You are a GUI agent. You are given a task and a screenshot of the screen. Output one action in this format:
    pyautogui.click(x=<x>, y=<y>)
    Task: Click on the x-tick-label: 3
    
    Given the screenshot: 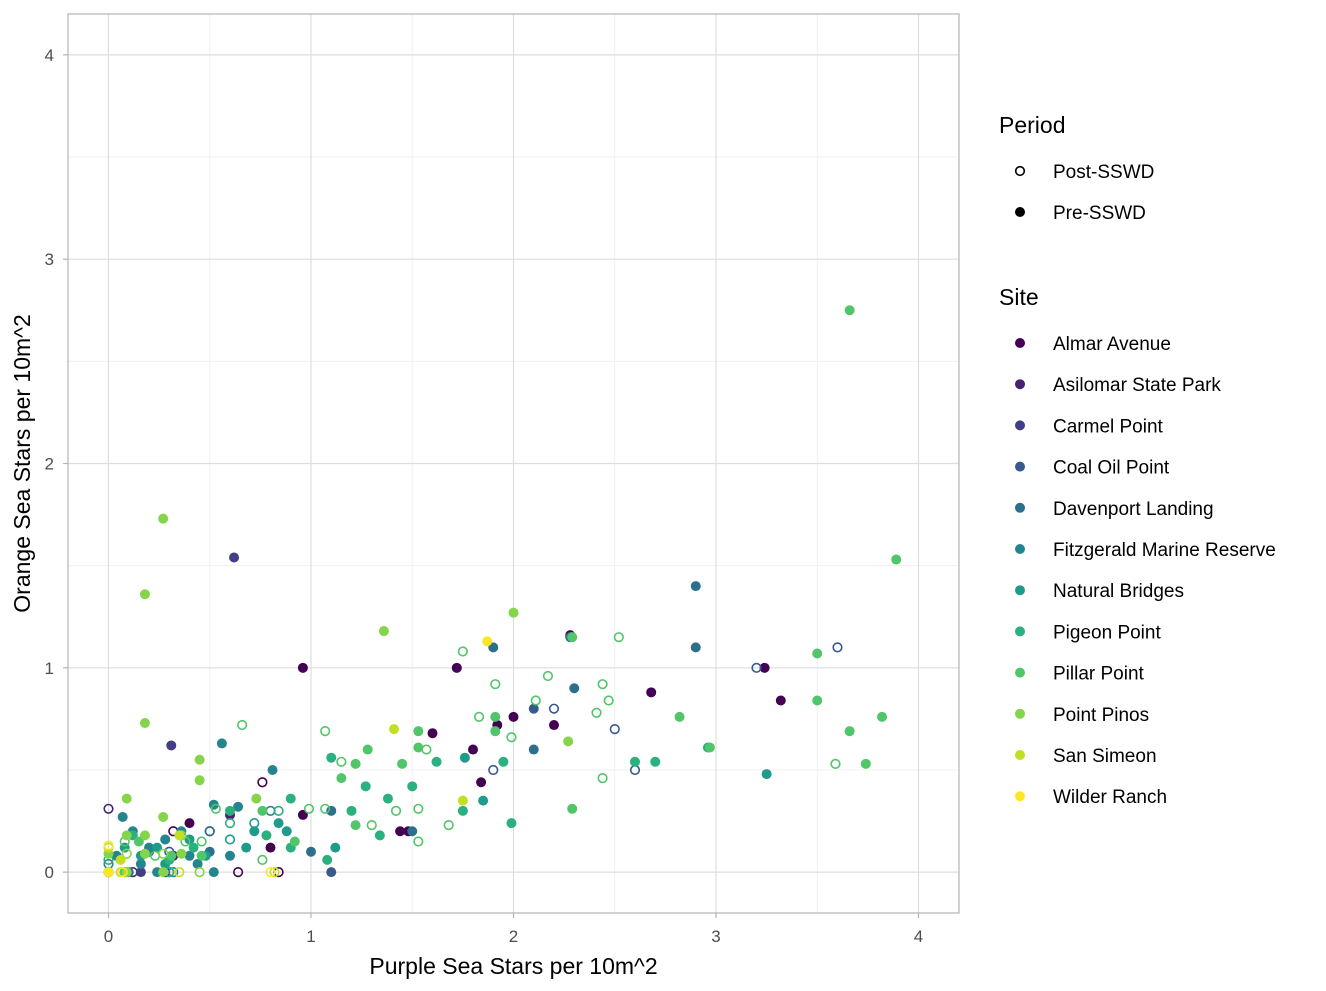 What is the action you would take?
    pyautogui.click(x=715, y=936)
    